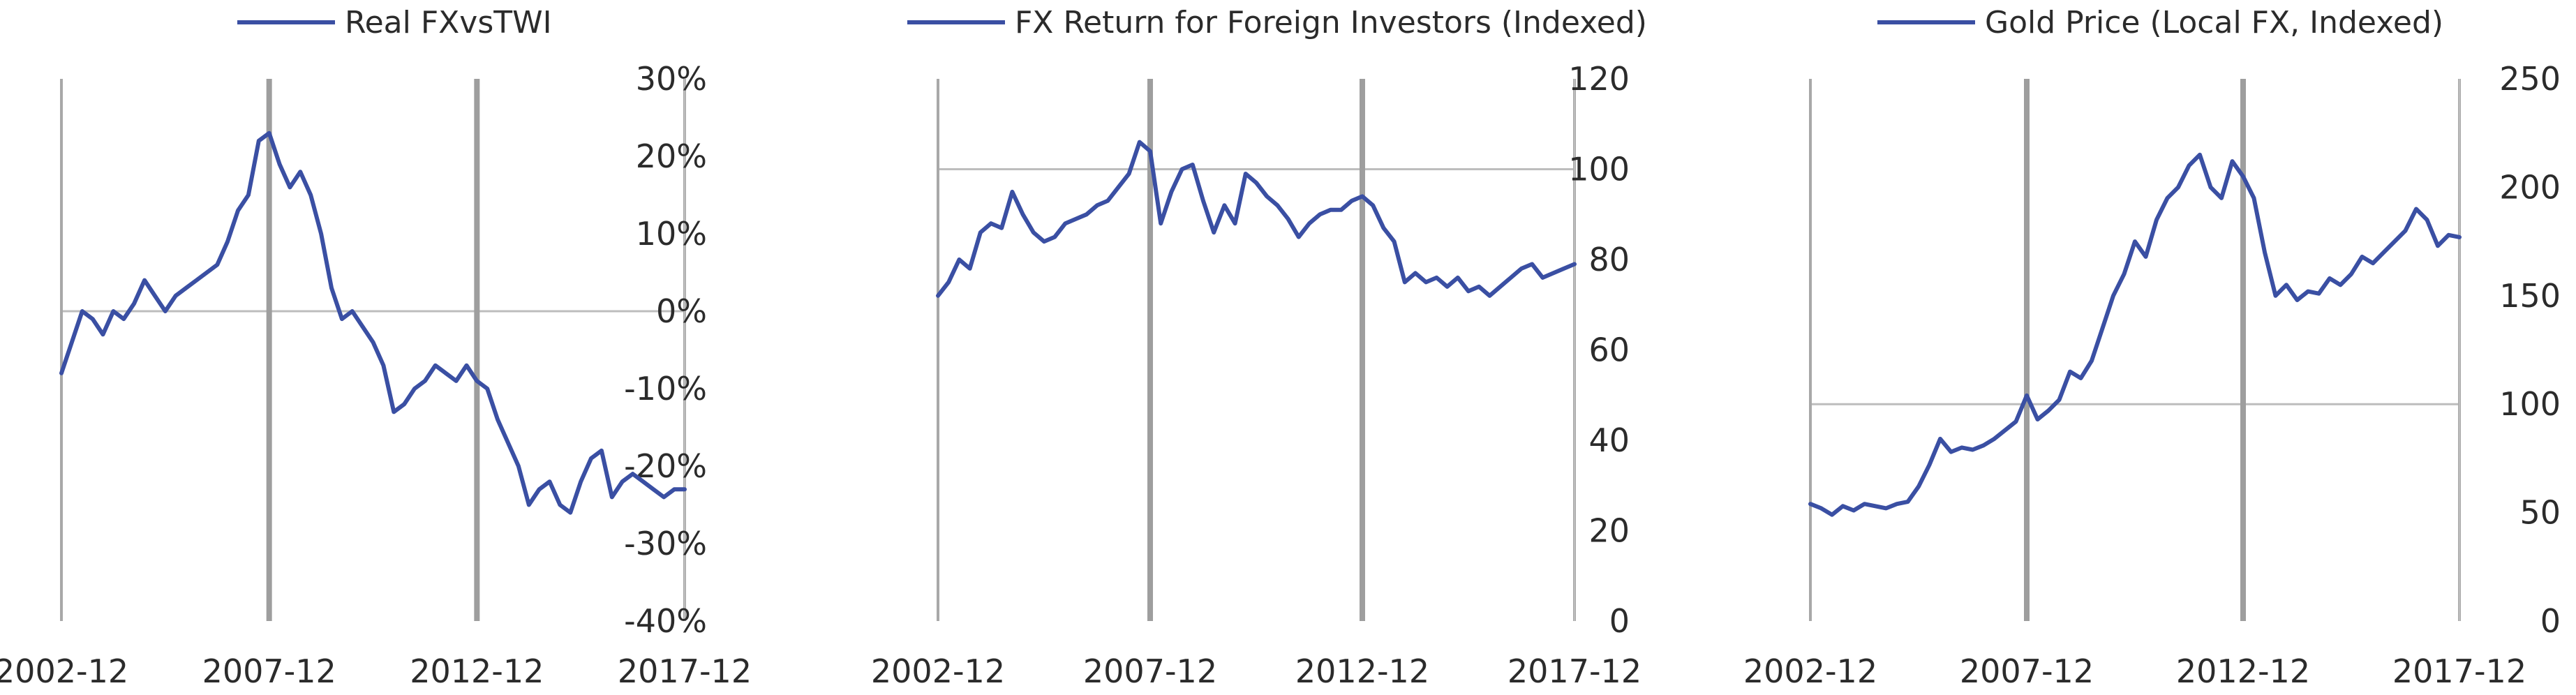  I want to click on y-tick-label: 40, so click(1609, 440).